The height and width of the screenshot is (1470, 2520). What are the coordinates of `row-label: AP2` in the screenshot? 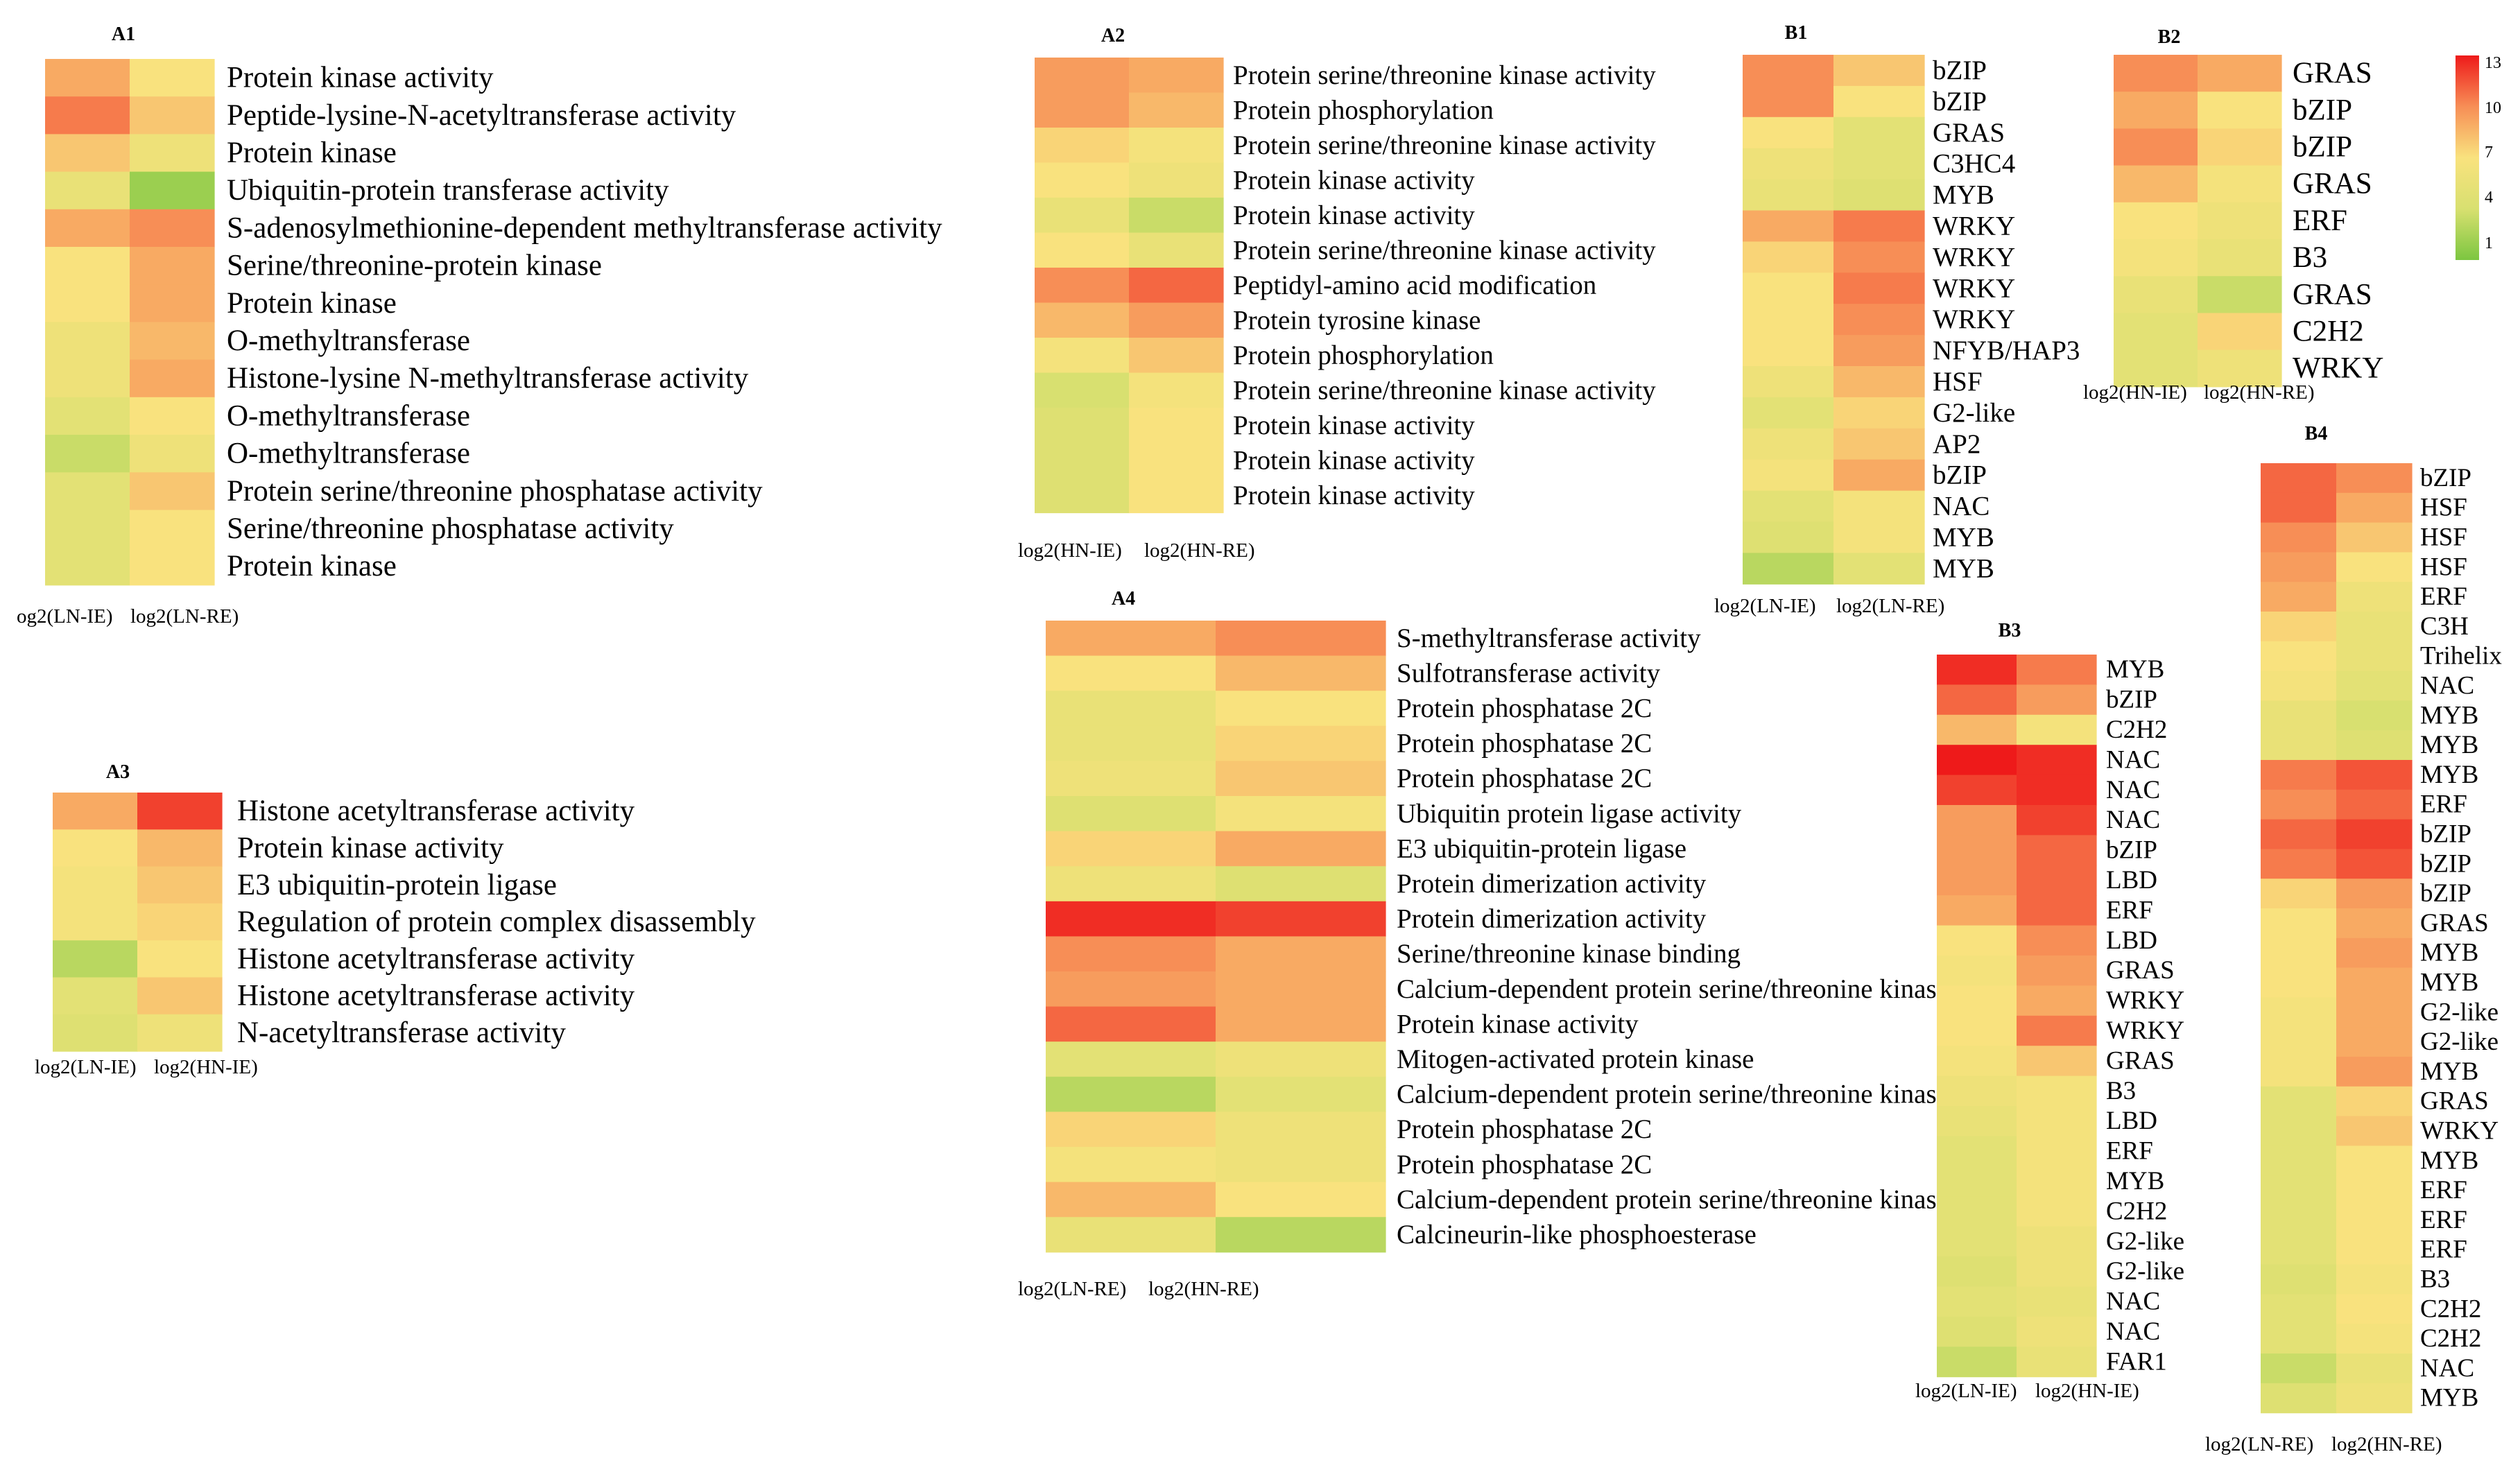 It's located at (1957, 444).